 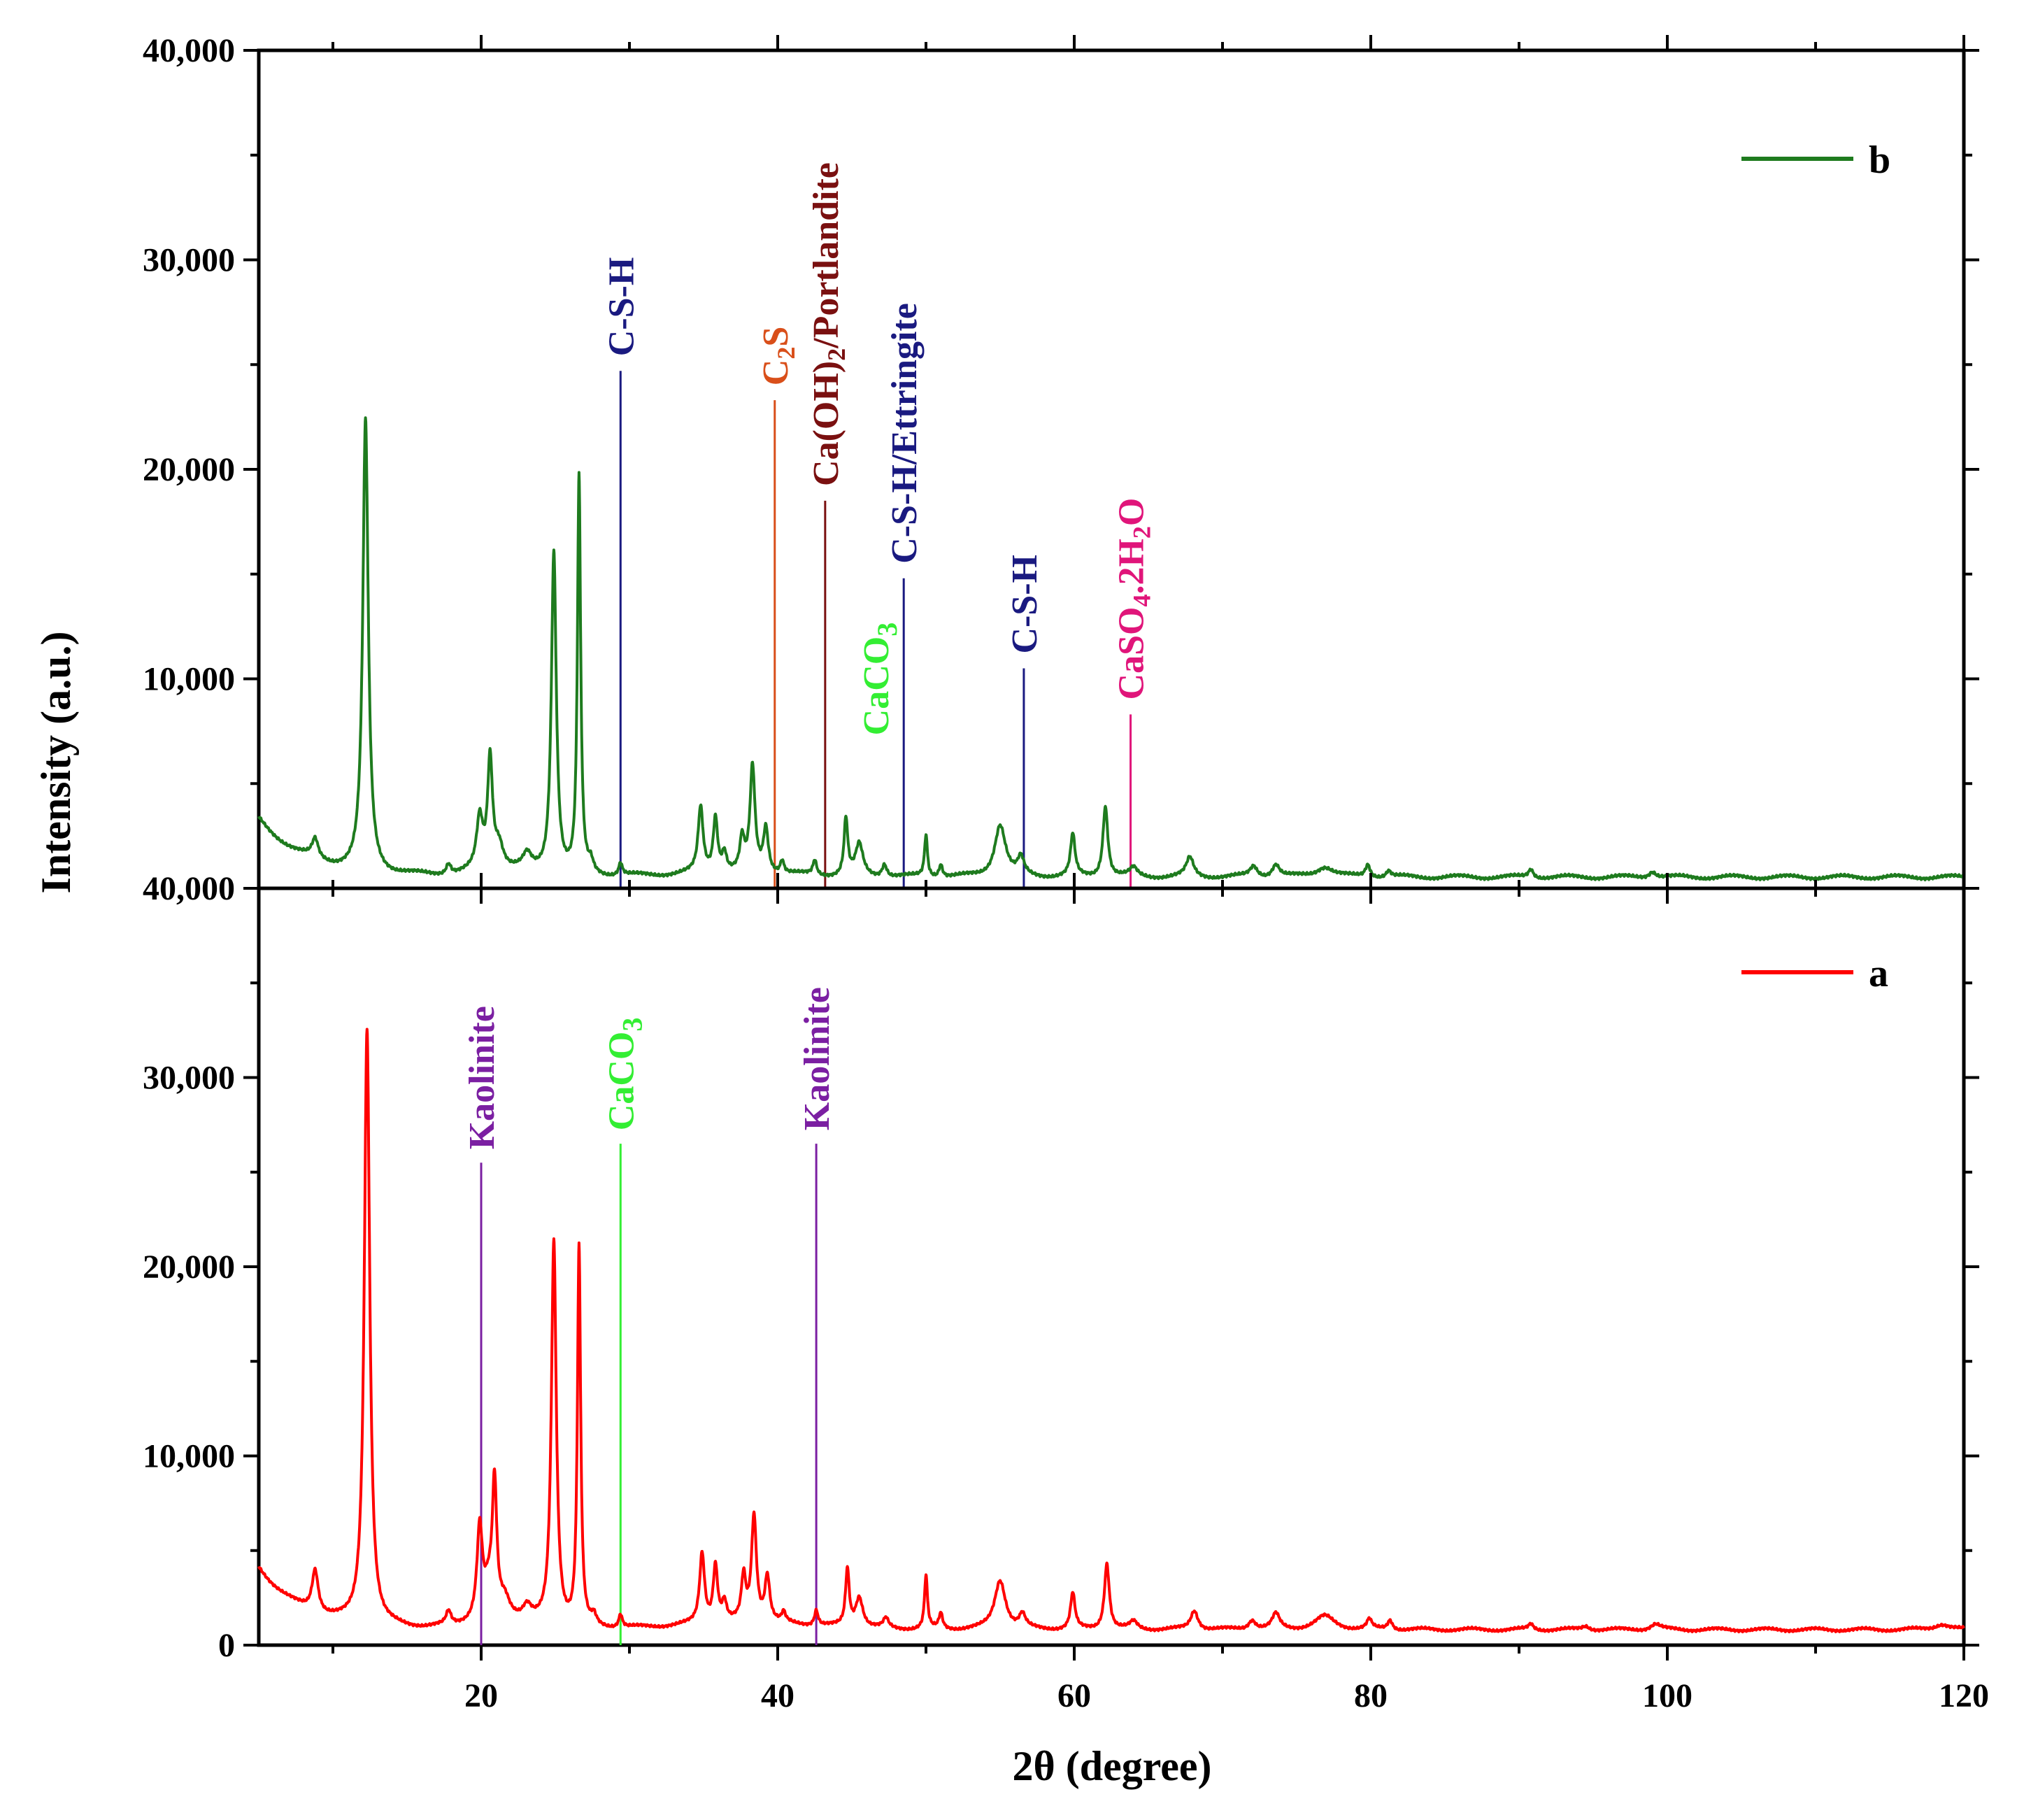 I want to click on x-tick-label: 60, so click(x=1074, y=1695).